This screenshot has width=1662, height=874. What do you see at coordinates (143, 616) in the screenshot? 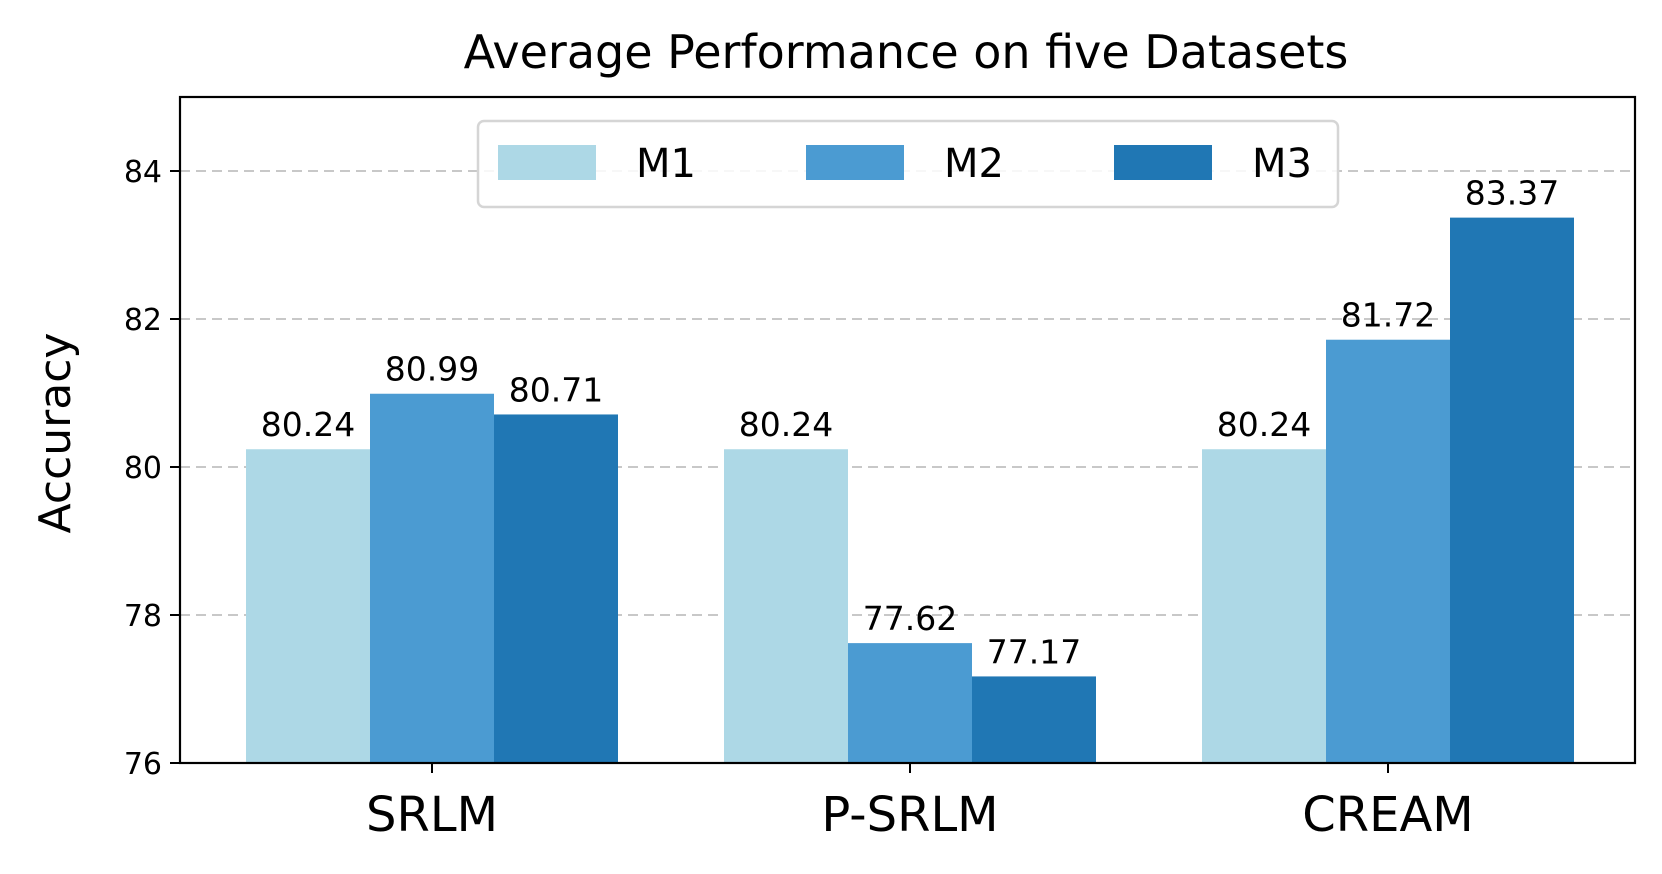
I see `y-tick-label: 78` at bounding box center [143, 616].